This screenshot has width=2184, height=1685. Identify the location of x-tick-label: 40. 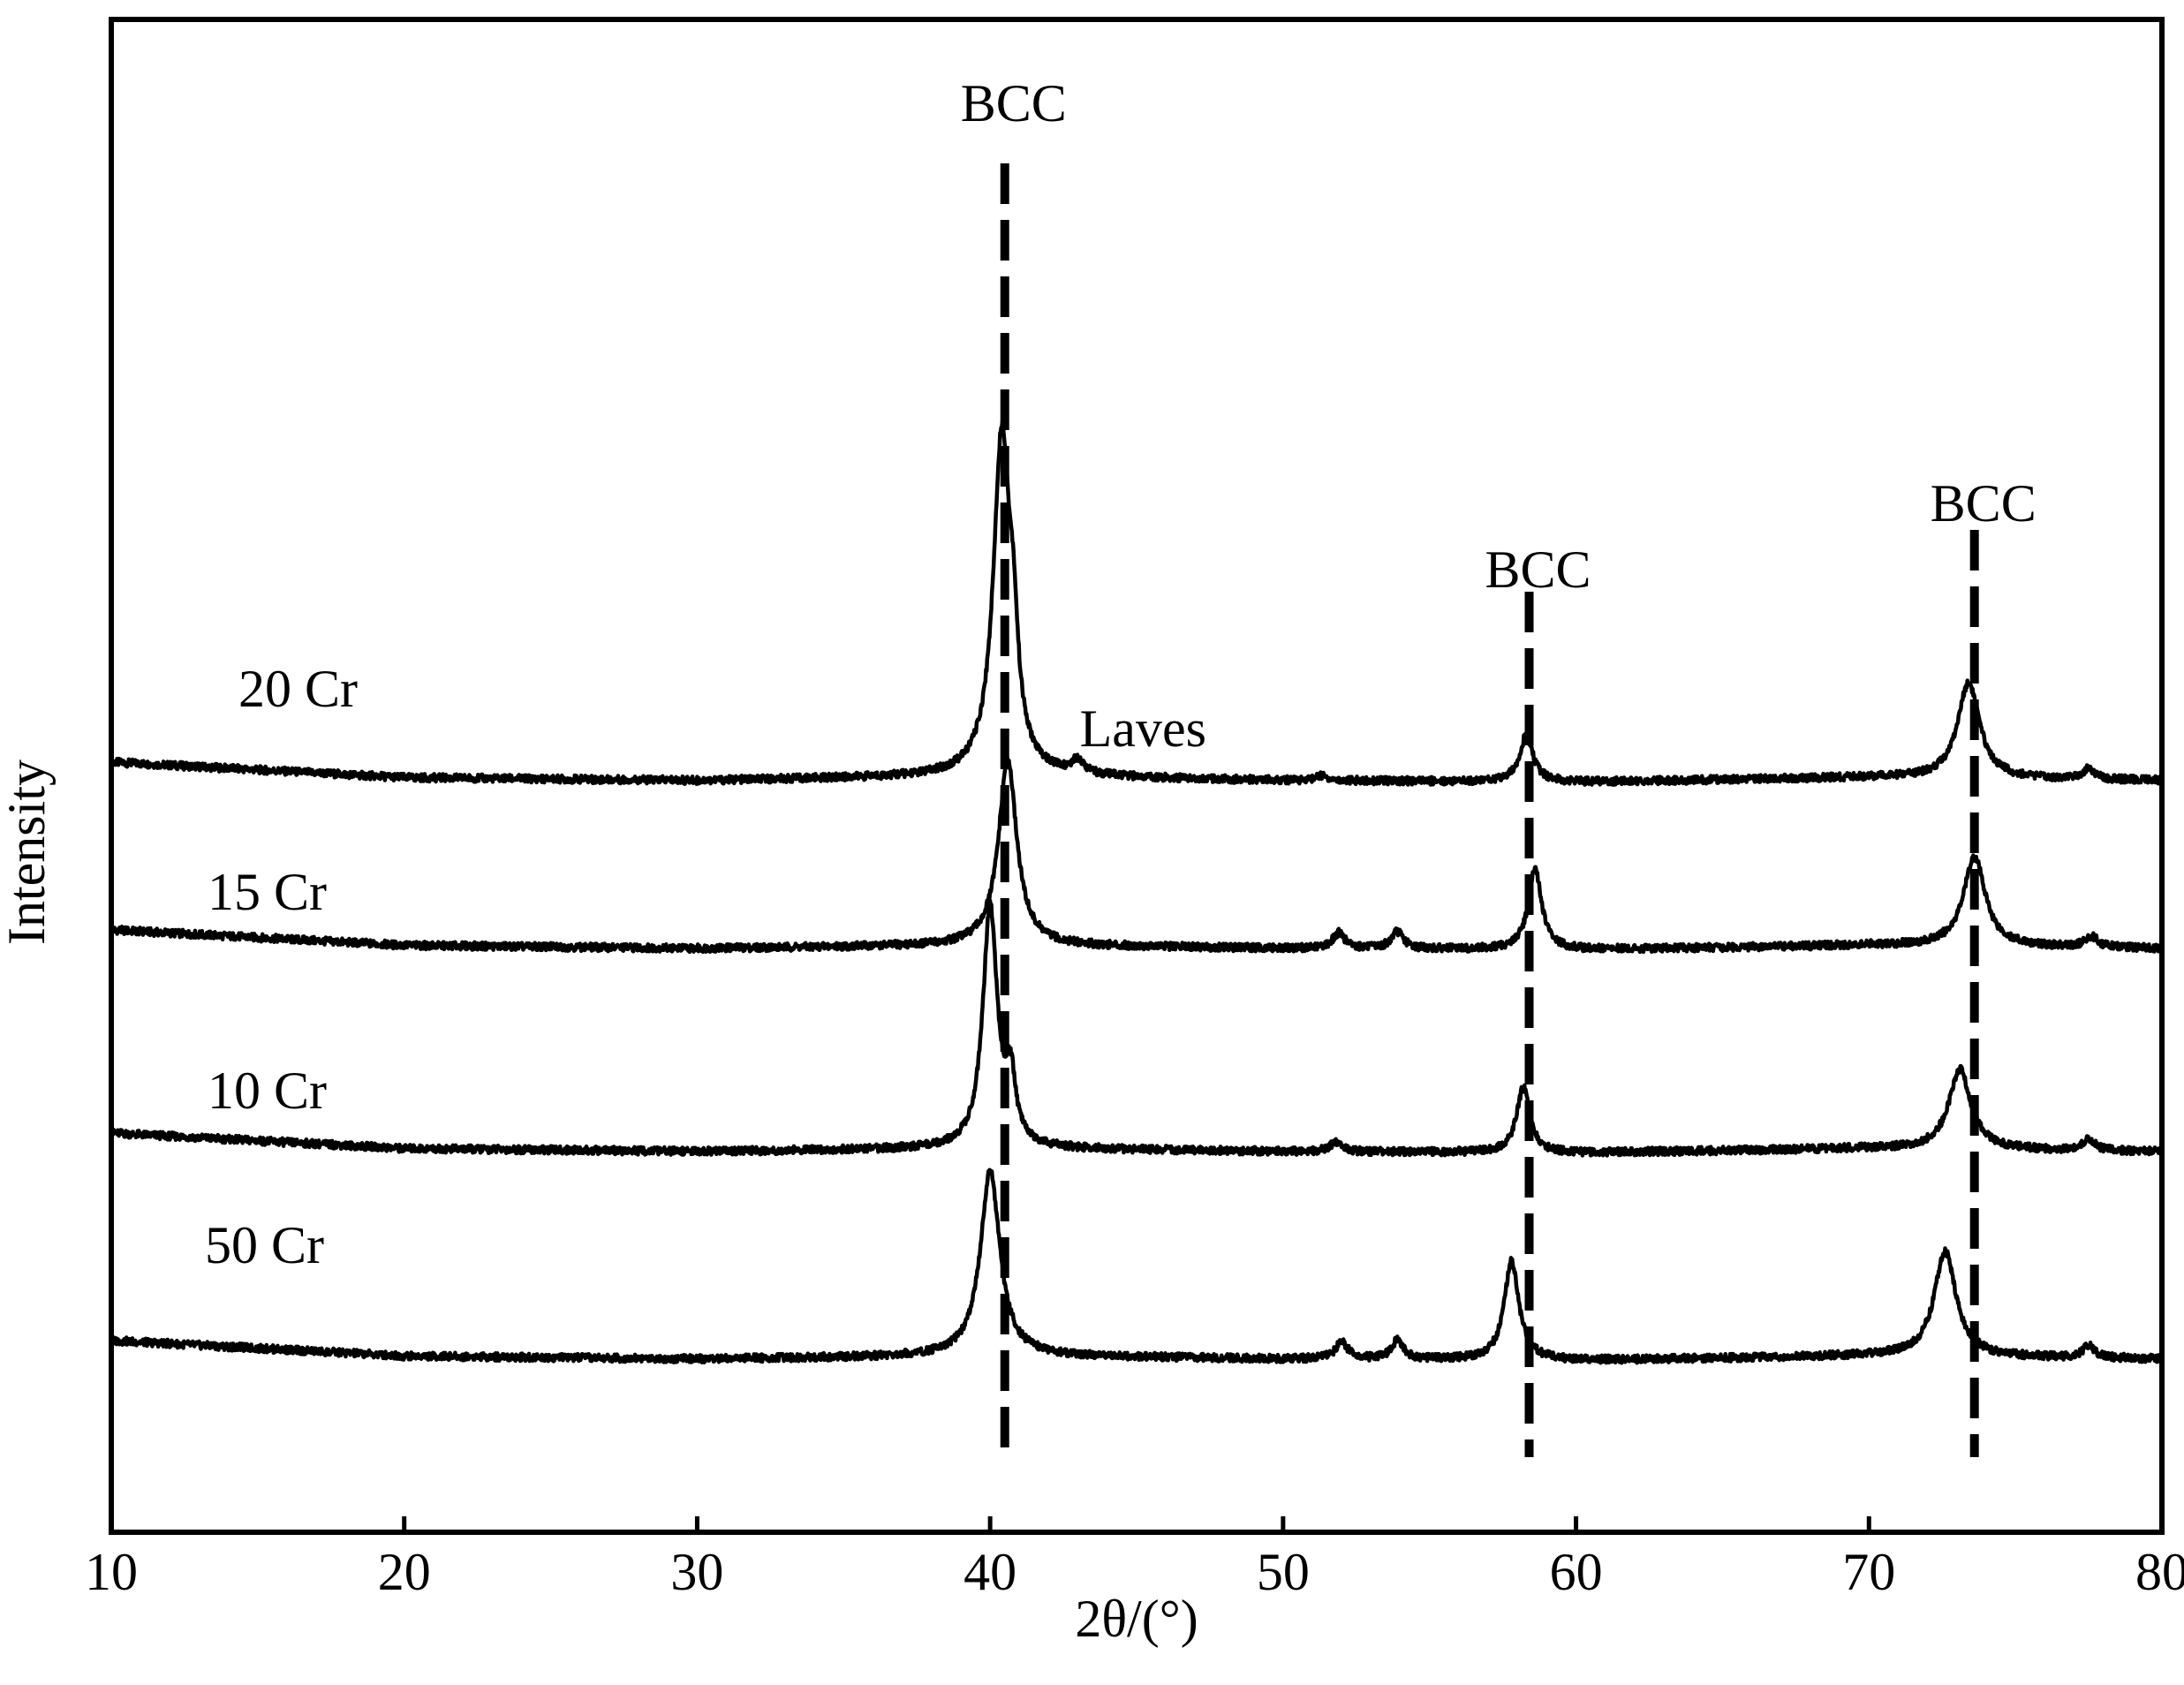
(990, 1572).